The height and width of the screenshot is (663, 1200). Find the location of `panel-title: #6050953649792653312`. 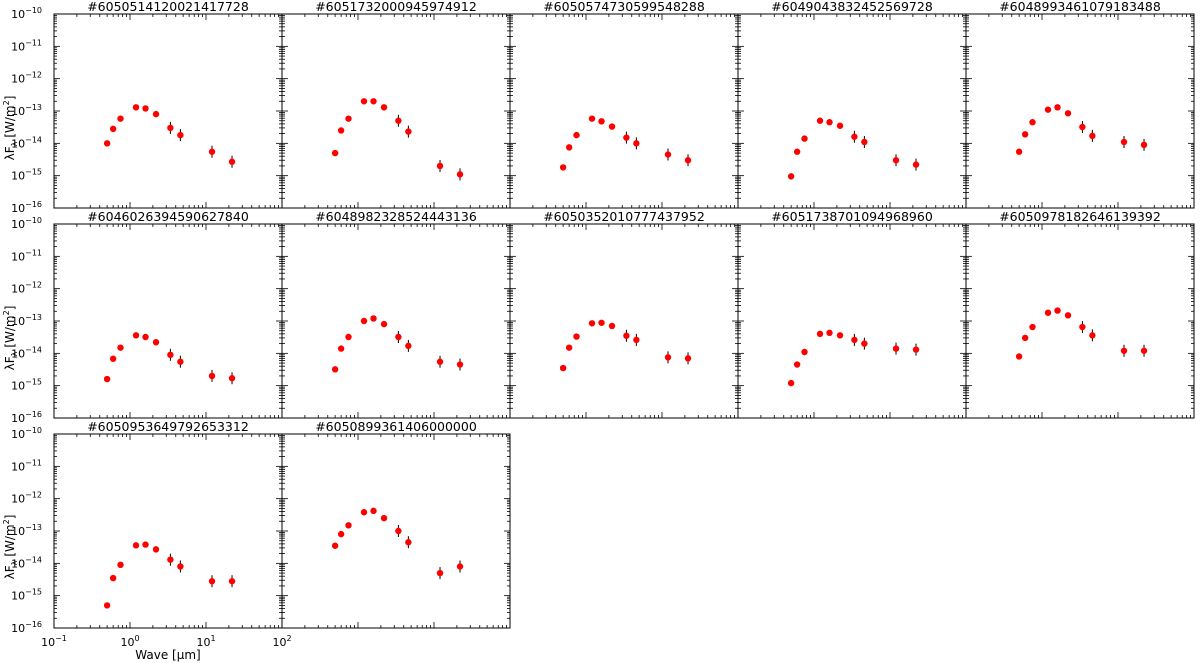

panel-title: #6050953649792653312 is located at coordinates (168, 426).